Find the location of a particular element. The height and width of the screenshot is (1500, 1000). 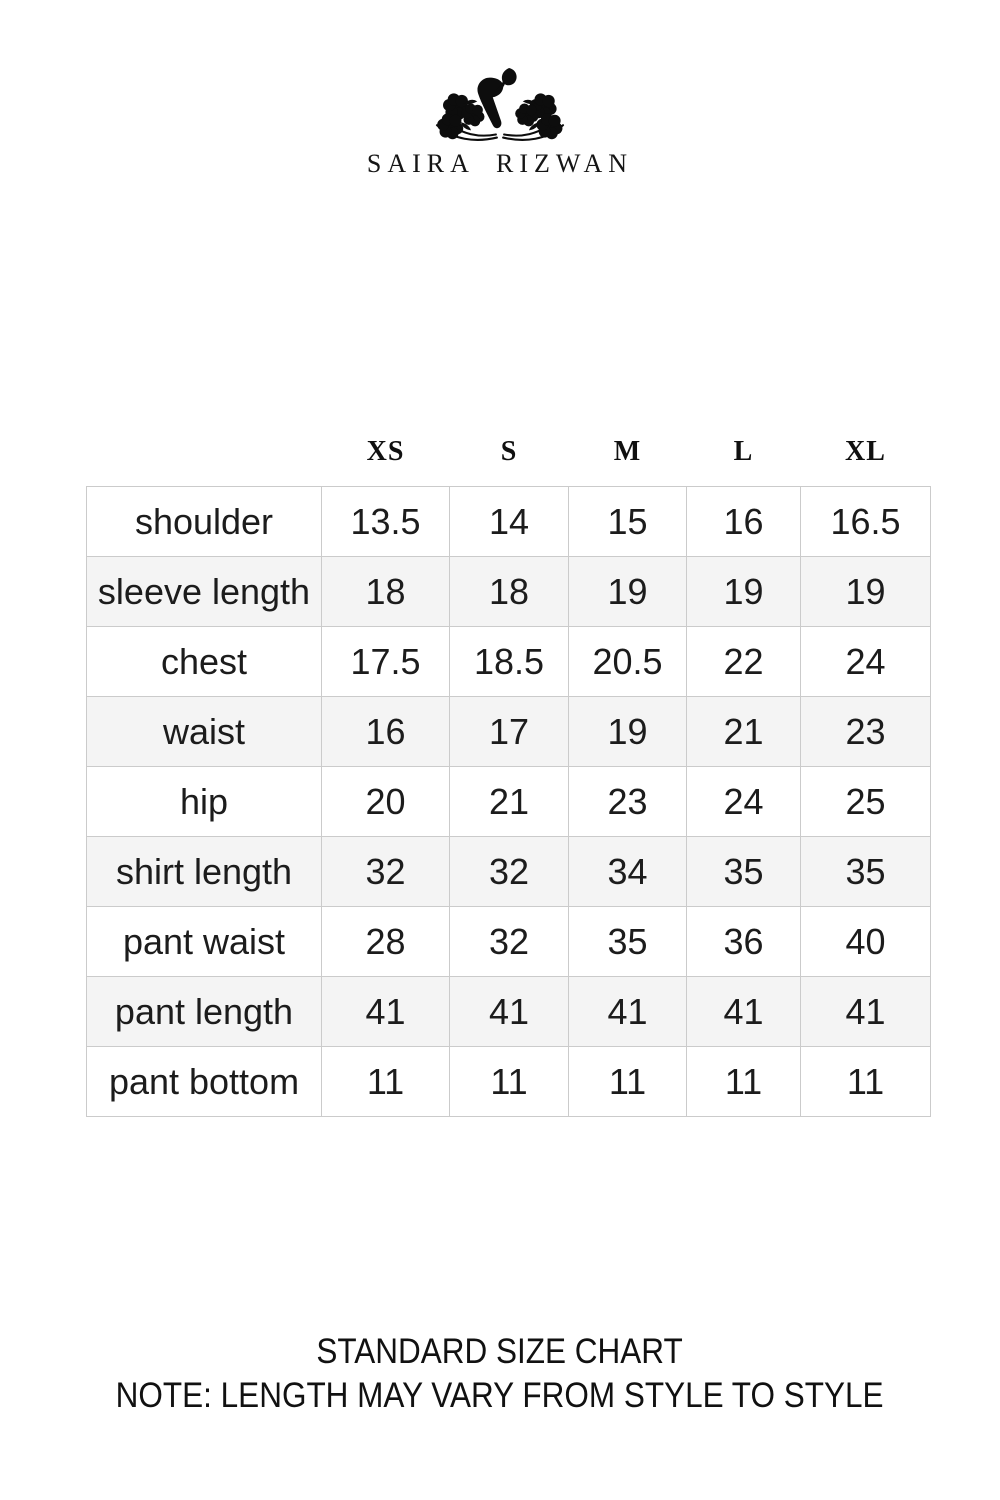

cell-chest-s: 18.5 is located at coordinates (509, 661).